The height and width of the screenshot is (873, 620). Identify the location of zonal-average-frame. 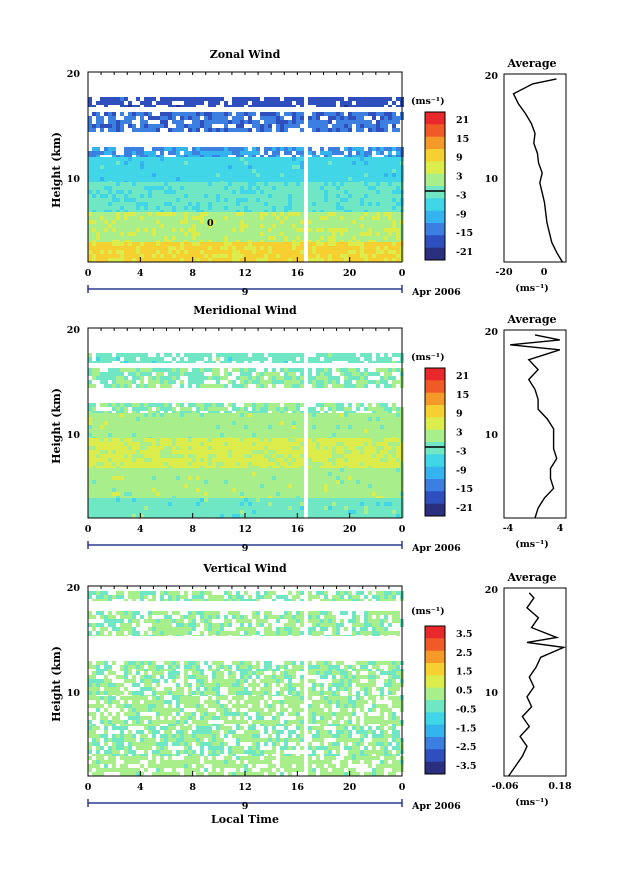
(535, 168).